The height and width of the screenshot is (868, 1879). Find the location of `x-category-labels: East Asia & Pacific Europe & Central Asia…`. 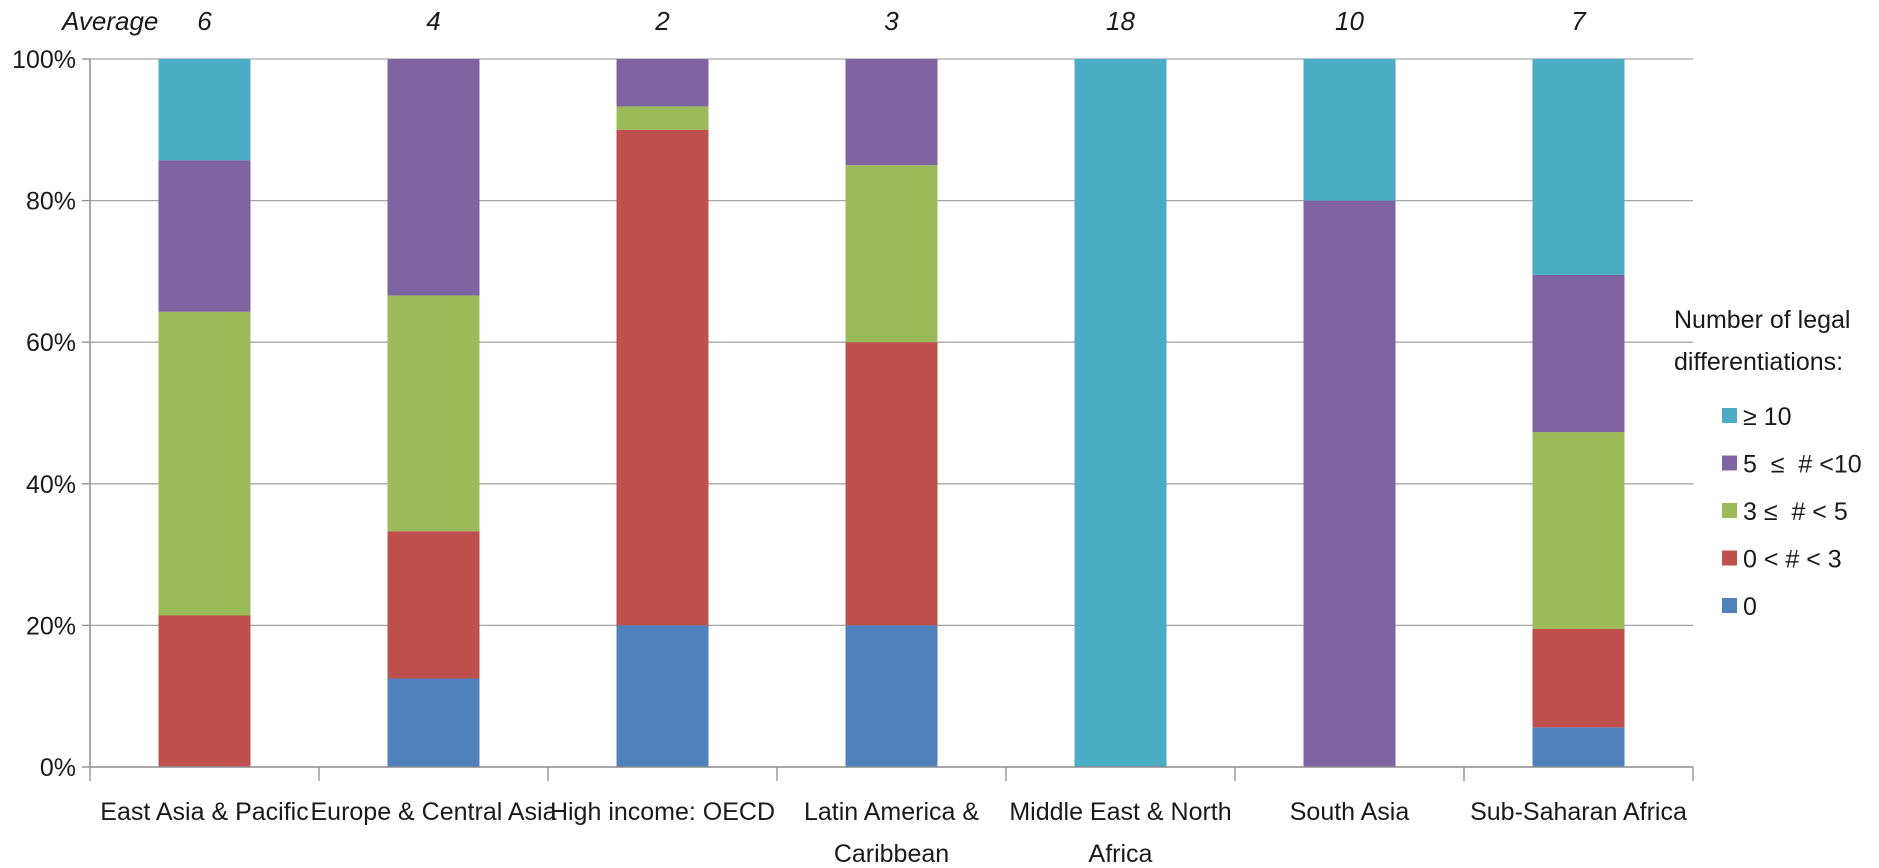

x-category-labels: East Asia & Pacific Europe & Central Asia… is located at coordinates (893, 833).